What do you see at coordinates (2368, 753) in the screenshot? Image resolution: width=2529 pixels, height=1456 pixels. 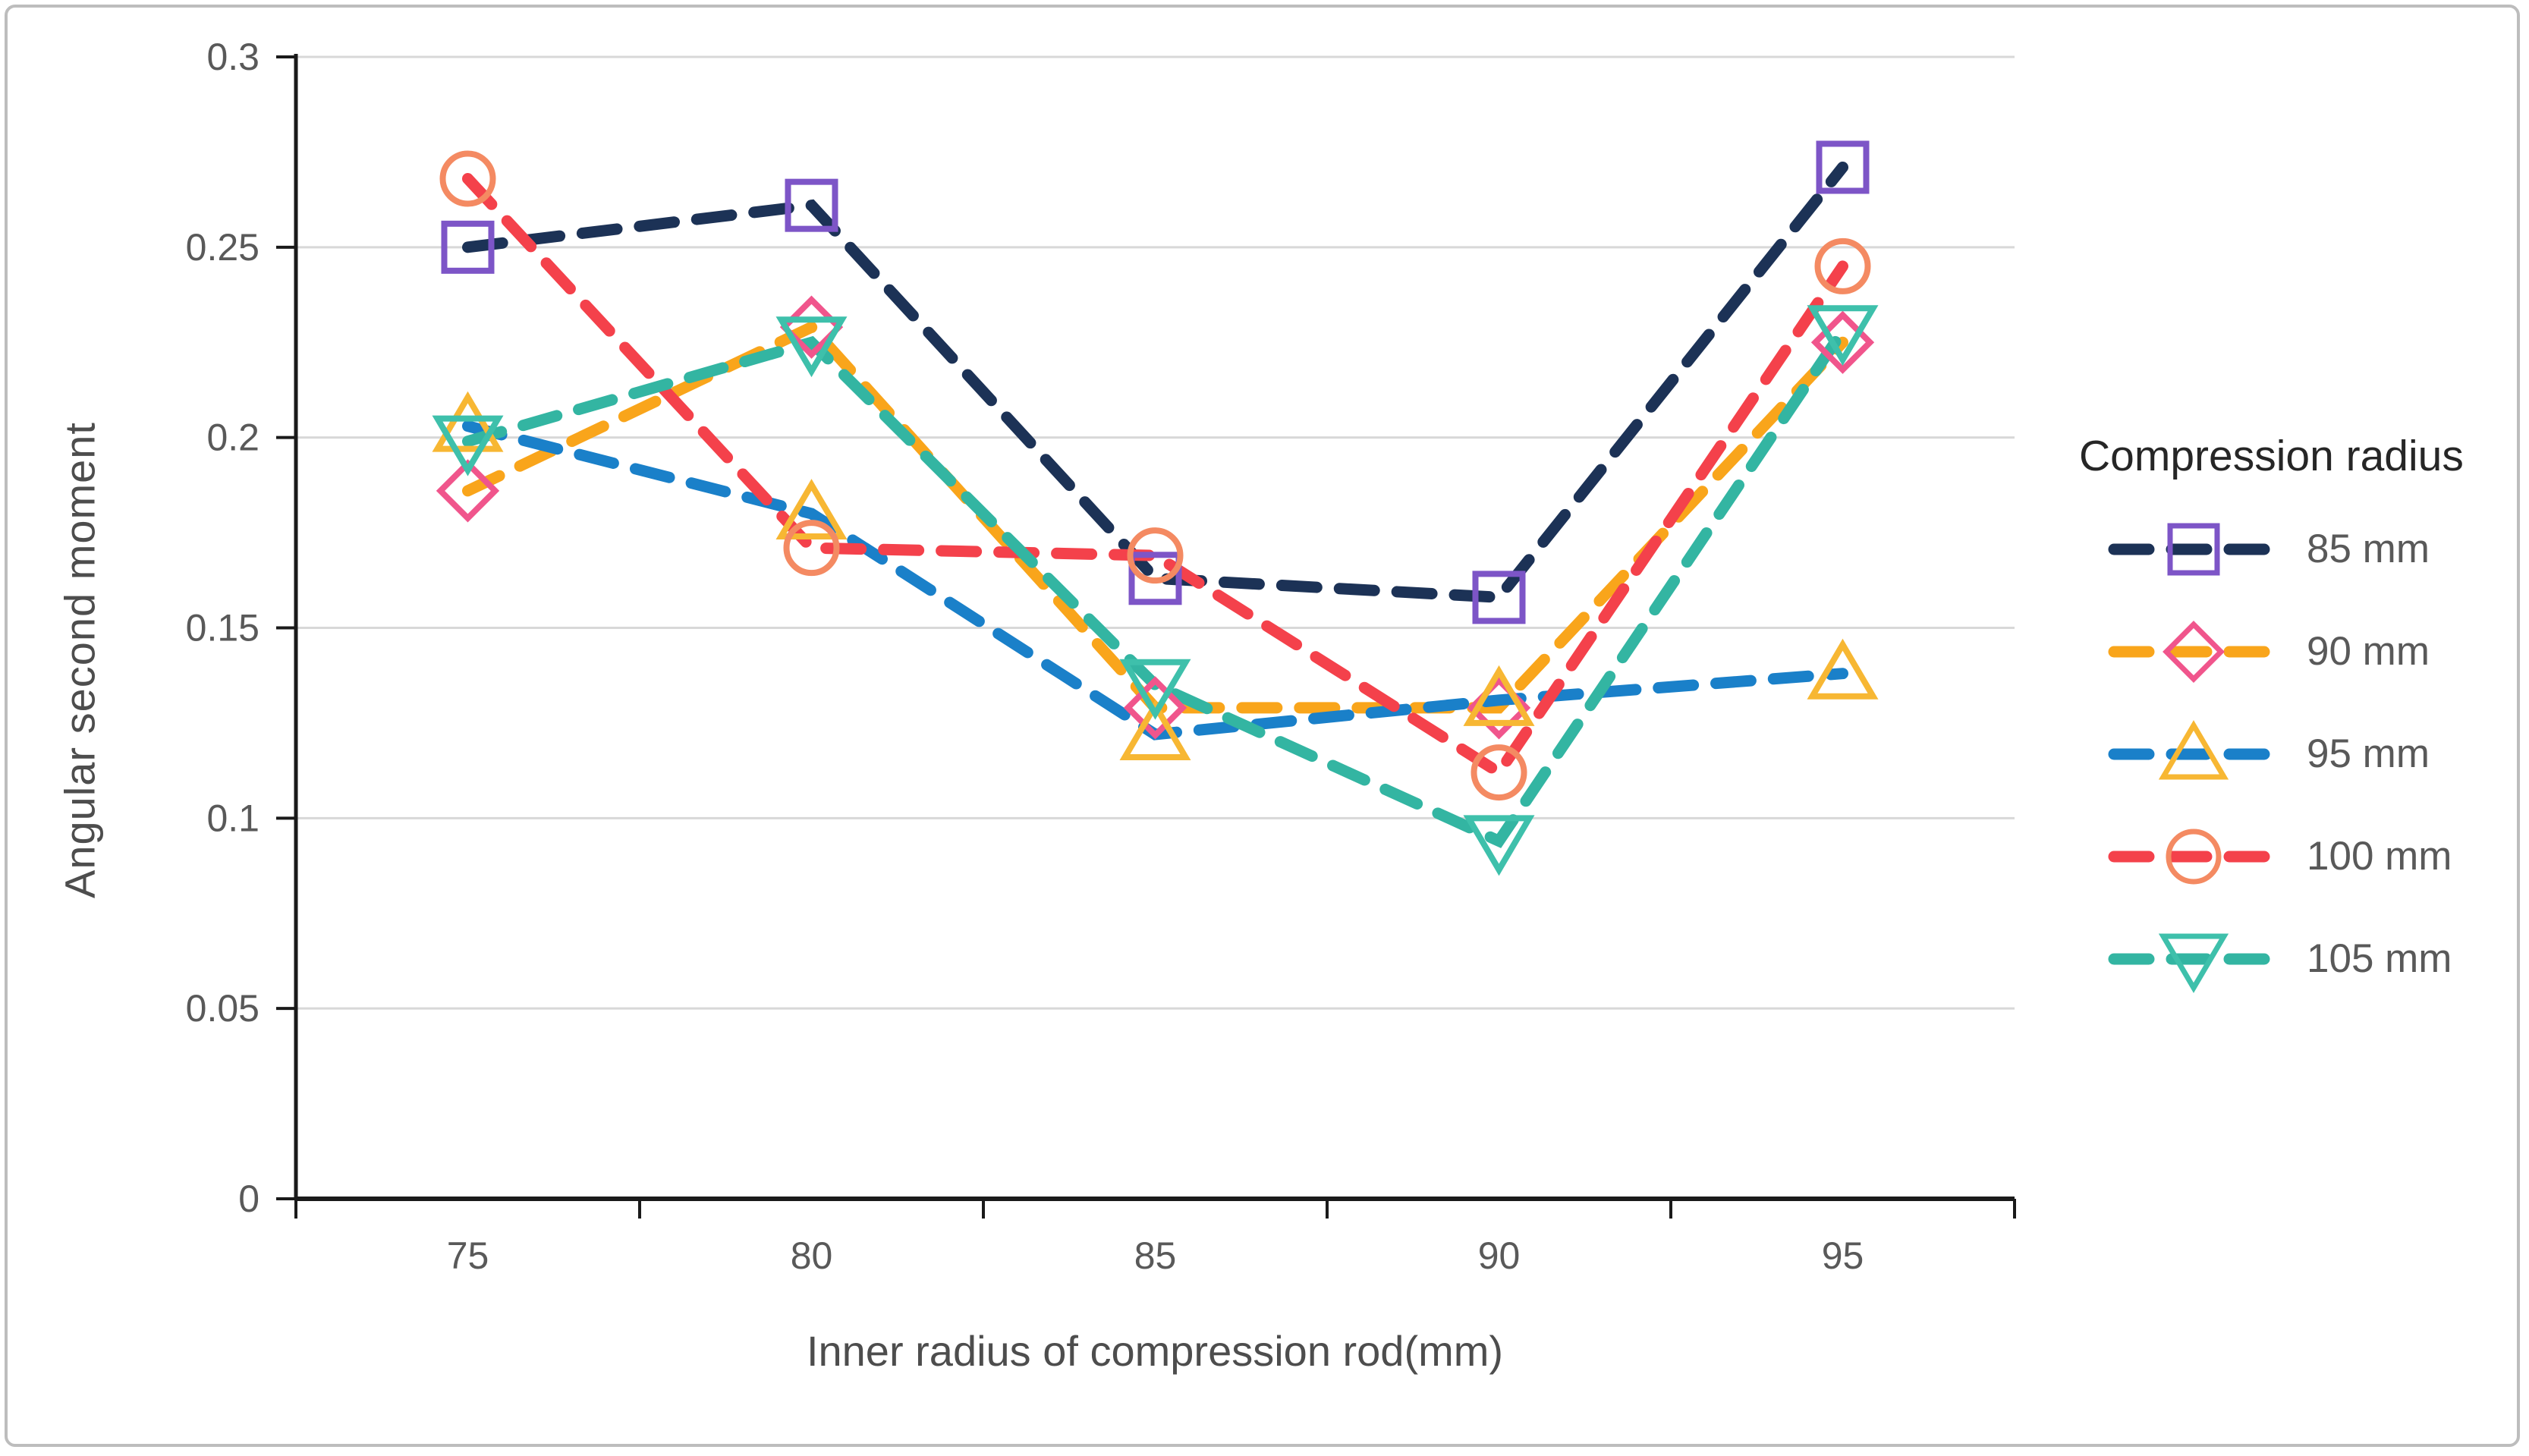 I see `legend-label: 95 mm` at bounding box center [2368, 753].